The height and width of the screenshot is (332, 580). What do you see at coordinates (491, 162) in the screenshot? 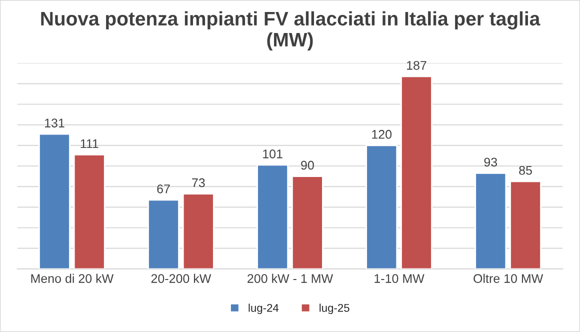
I see `data-label: 93` at bounding box center [491, 162].